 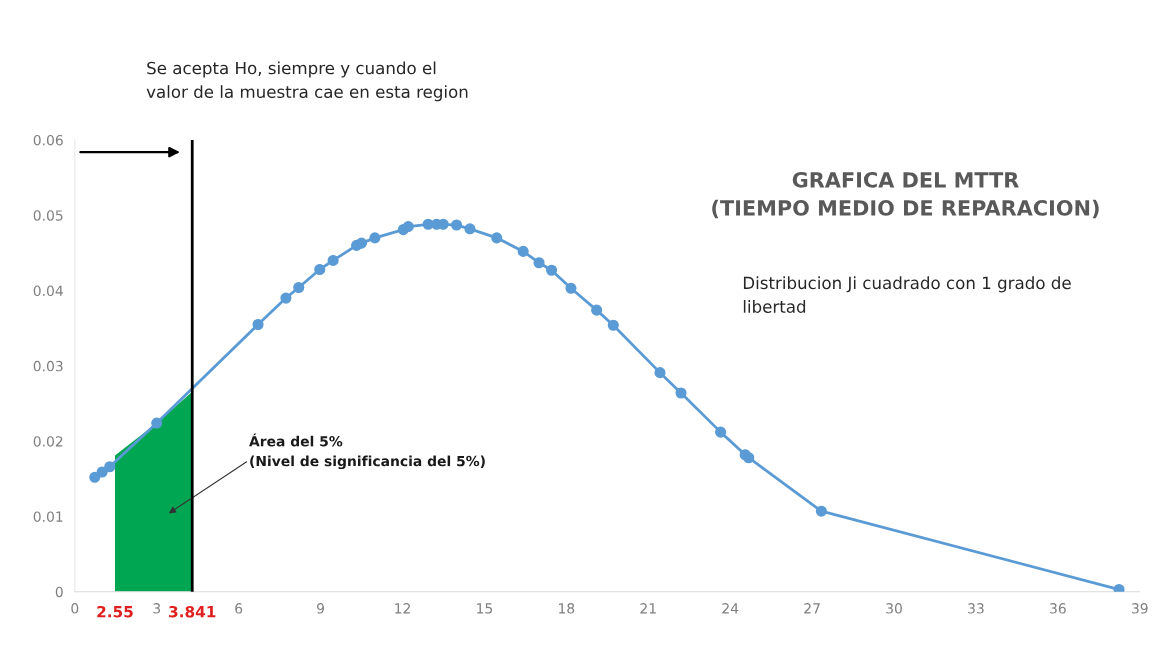 I want to click on x-tick-label: 18, so click(x=567, y=608).